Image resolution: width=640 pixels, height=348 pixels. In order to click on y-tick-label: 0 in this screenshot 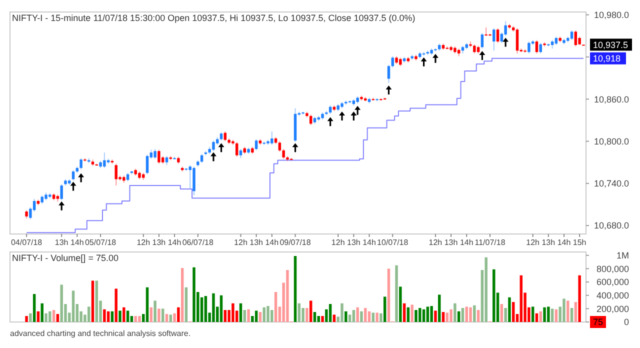, I will do `click(626, 322)`.